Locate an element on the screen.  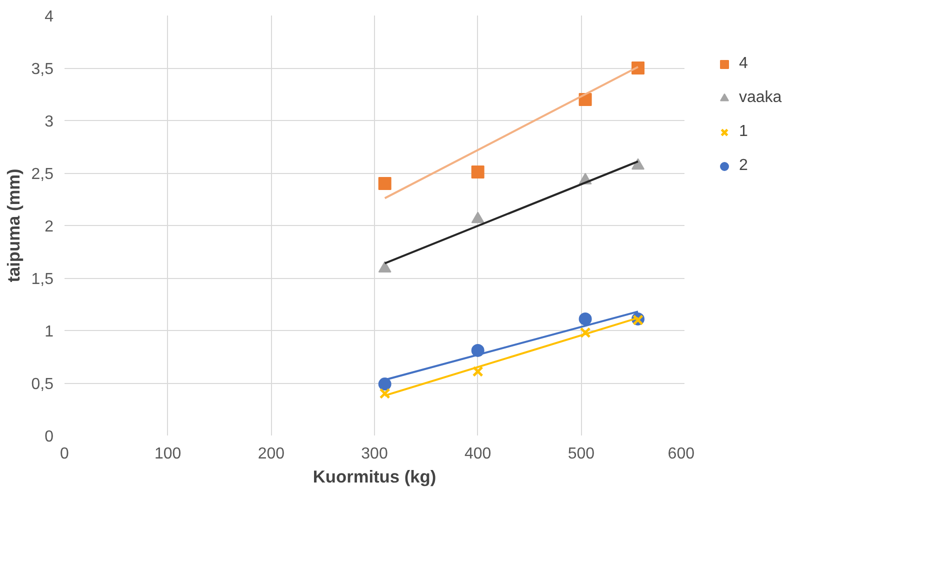
x-tick-label: 600 is located at coordinates (681, 454).